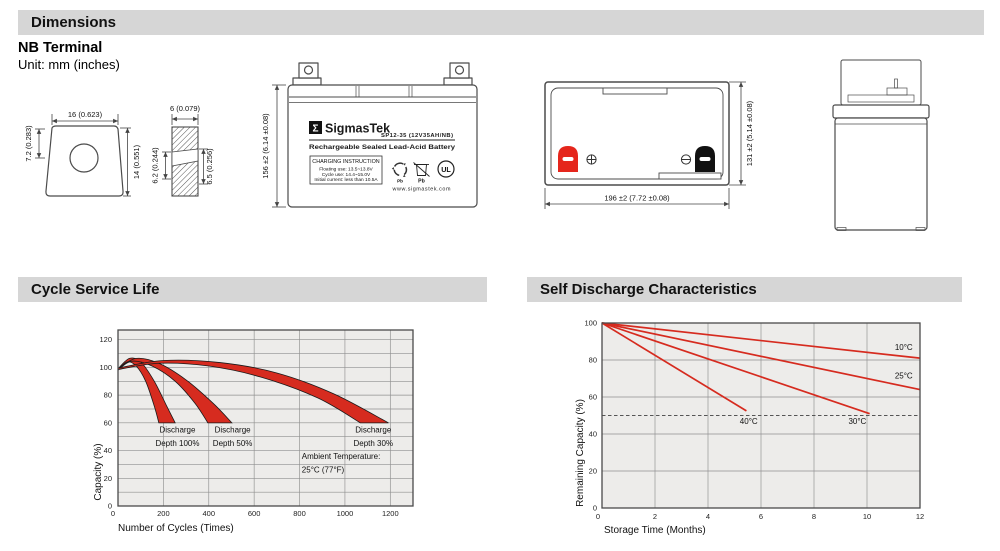 The image size is (1000, 551). Describe the element at coordinates (686, 159) in the screenshot. I see `negative-mark-icon` at that location.